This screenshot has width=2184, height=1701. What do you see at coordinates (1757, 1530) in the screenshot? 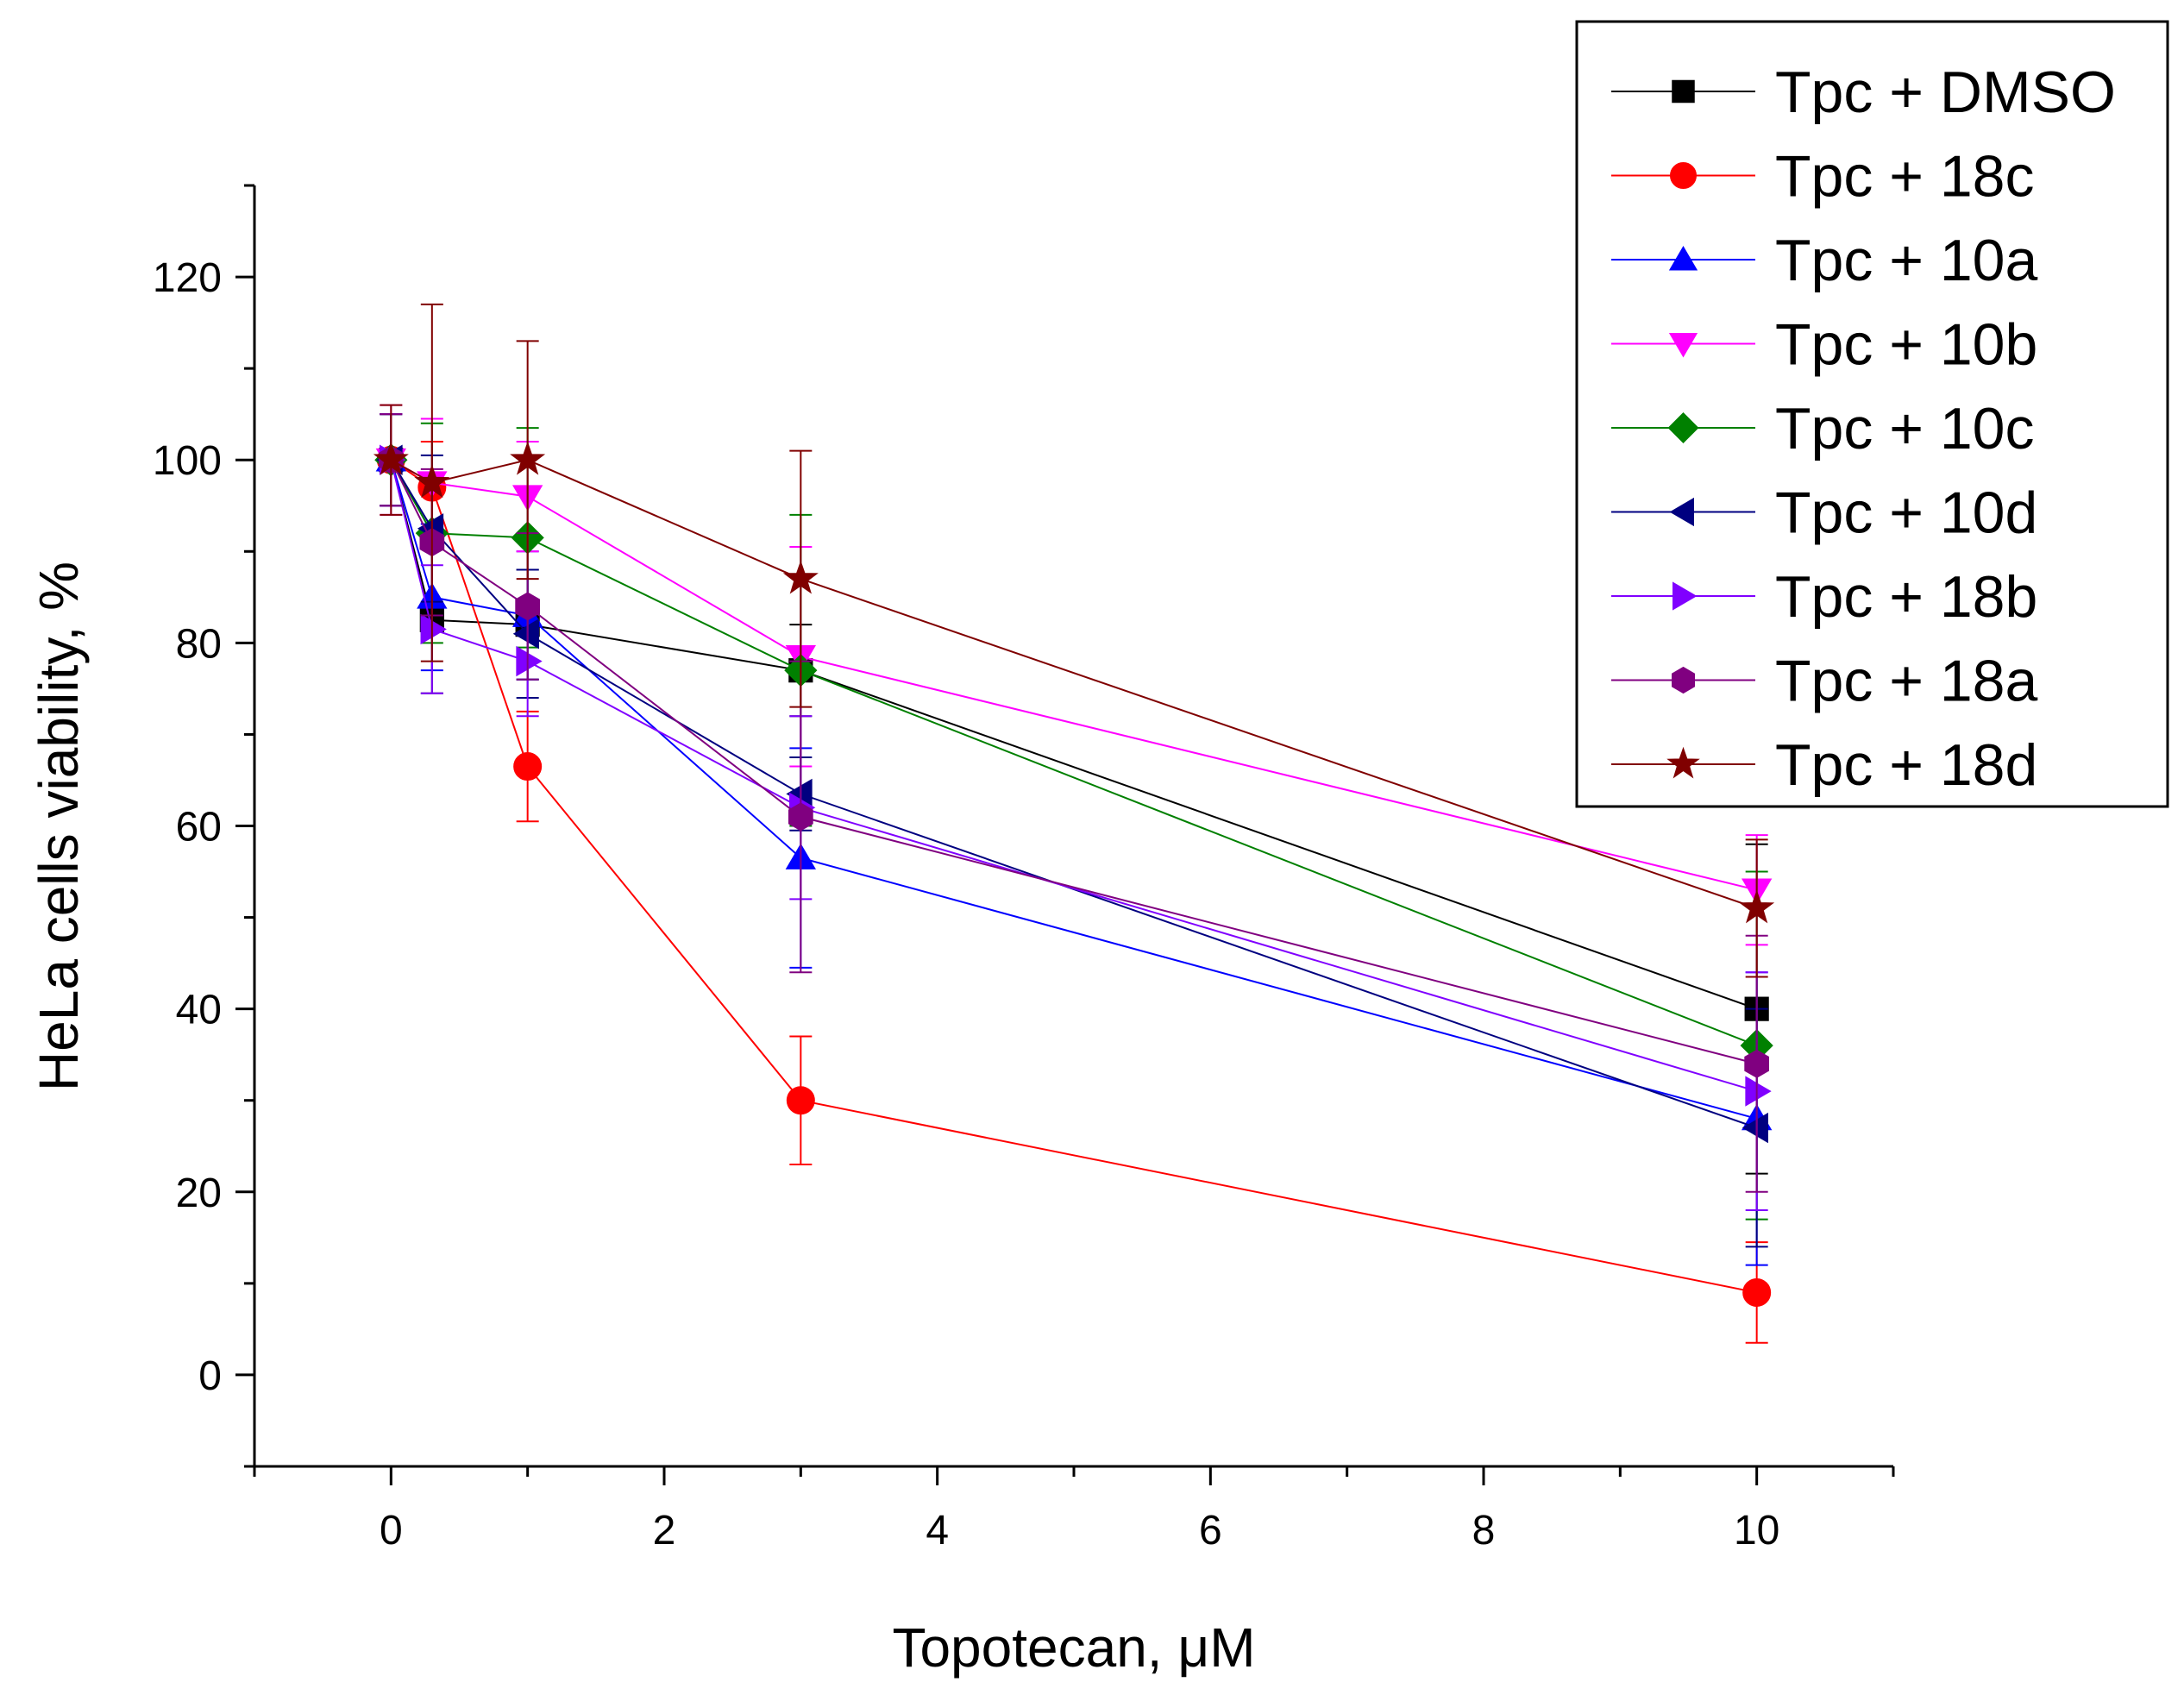
I see `x-tick-label: 10` at bounding box center [1757, 1530].